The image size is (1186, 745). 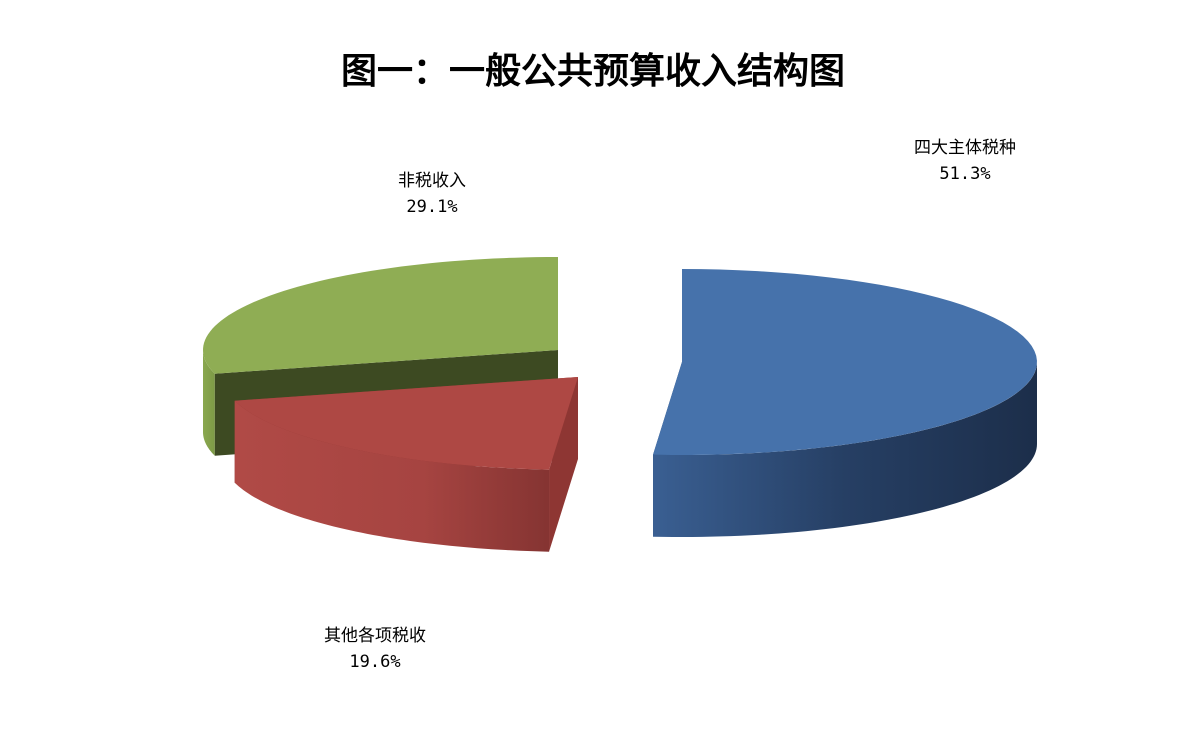 I want to click on slice-other-taxes, so click(x=406, y=423).